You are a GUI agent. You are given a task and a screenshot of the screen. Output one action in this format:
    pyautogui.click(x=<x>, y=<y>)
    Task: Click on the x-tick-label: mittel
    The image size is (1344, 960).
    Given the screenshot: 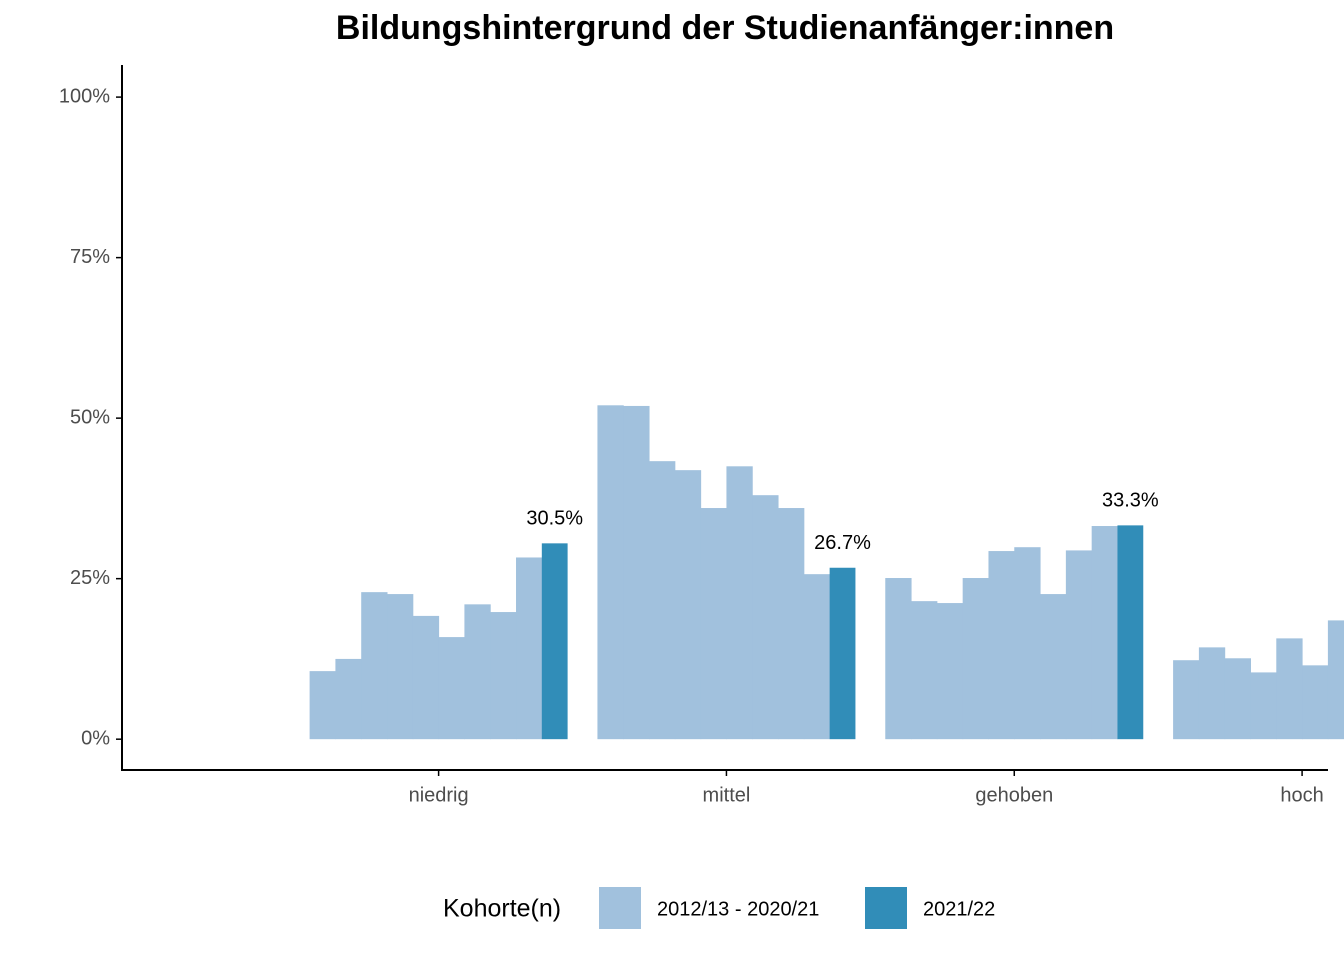 What is the action you would take?
    pyautogui.click(x=727, y=795)
    